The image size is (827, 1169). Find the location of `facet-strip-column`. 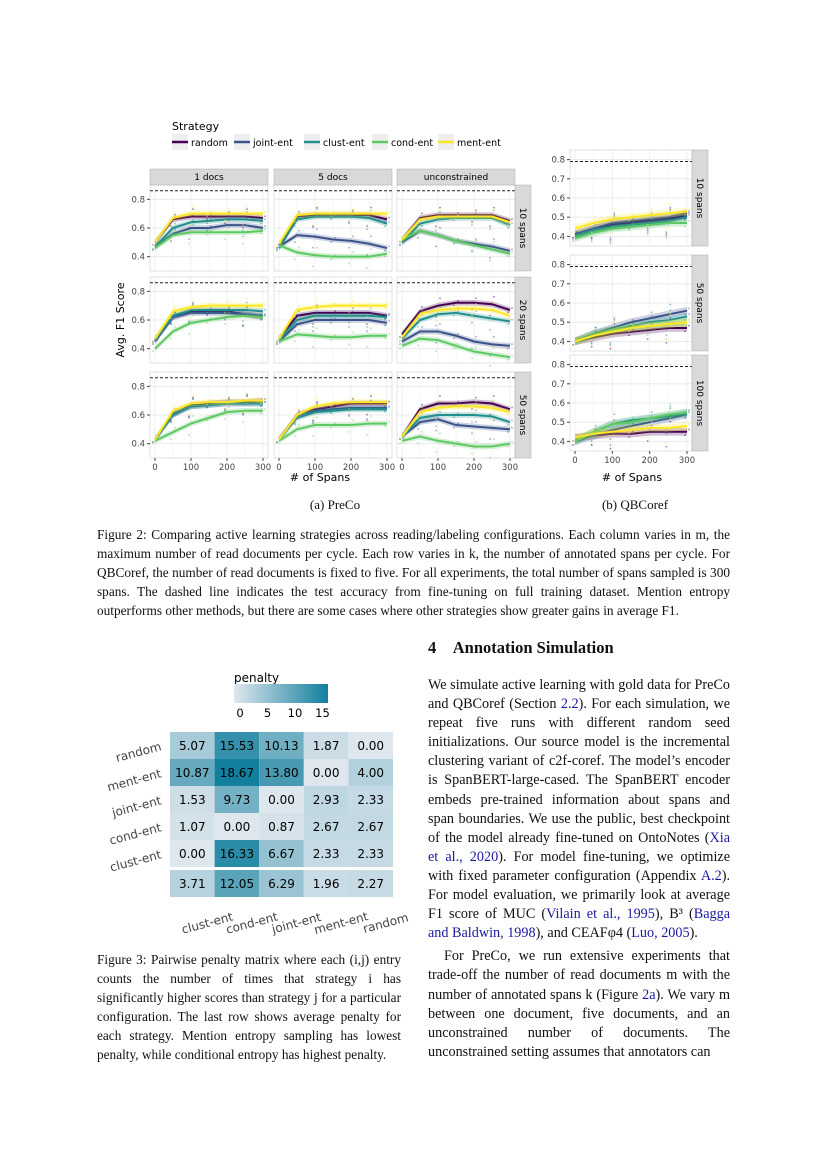

facet-strip-column is located at coordinates (333, 177).